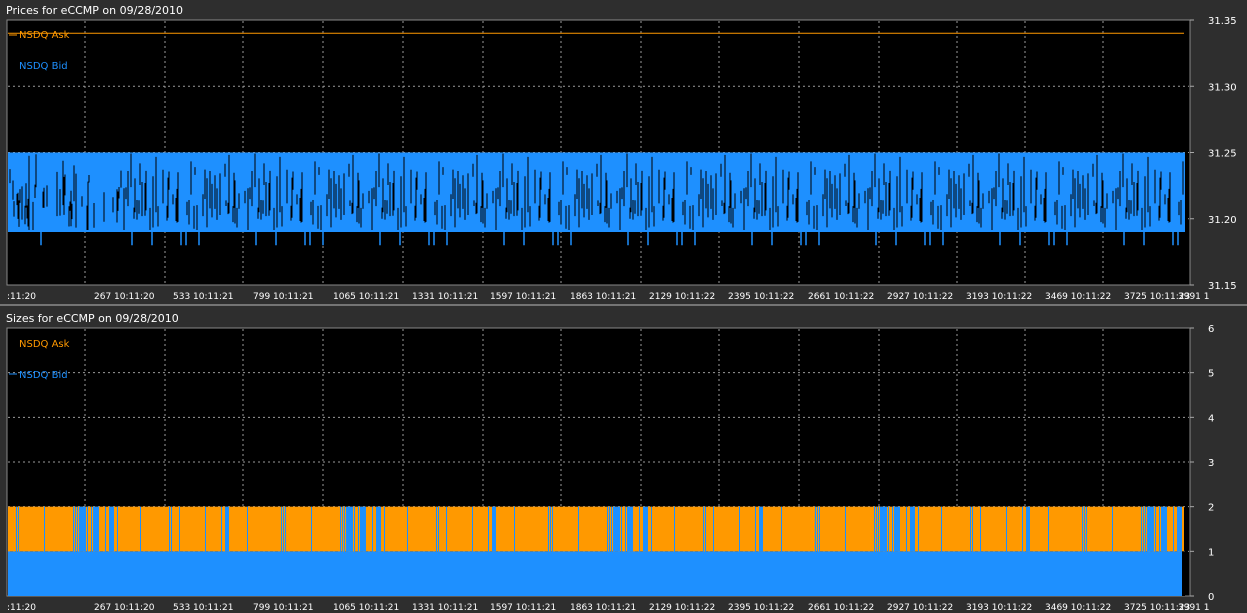 The image size is (1247, 613). I want to click on bid-size-area, so click(596, 573).